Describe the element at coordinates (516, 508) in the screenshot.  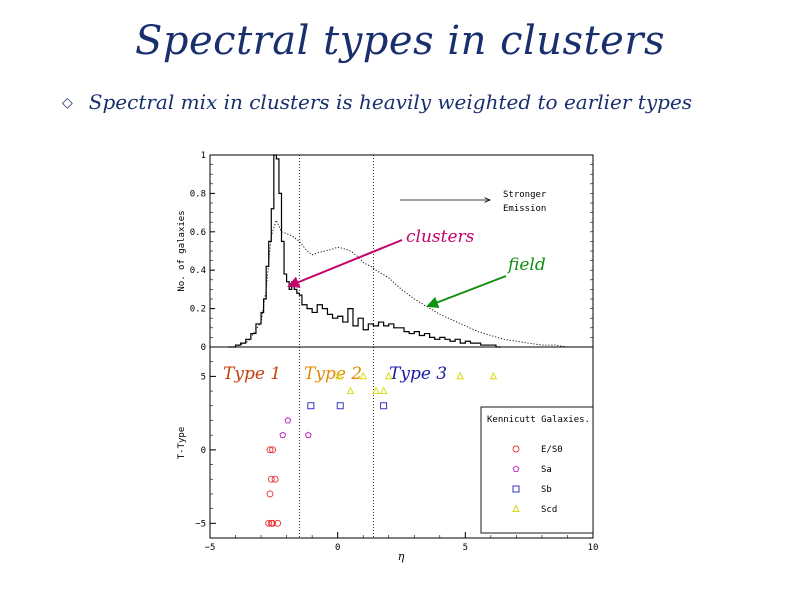
I see `legend-marker-triangle` at that location.